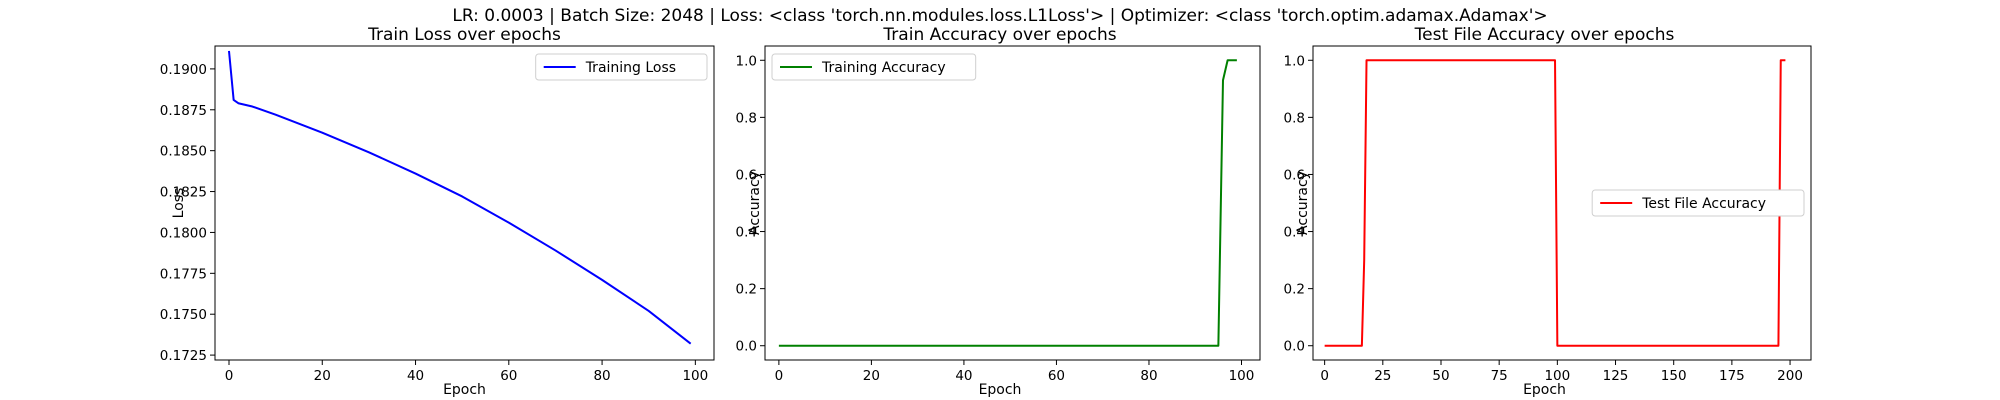  What do you see at coordinates (779, 376) in the screenshot?
I see `train-accuracy-x-tick-label: 0` at bounding box center [779, 376].